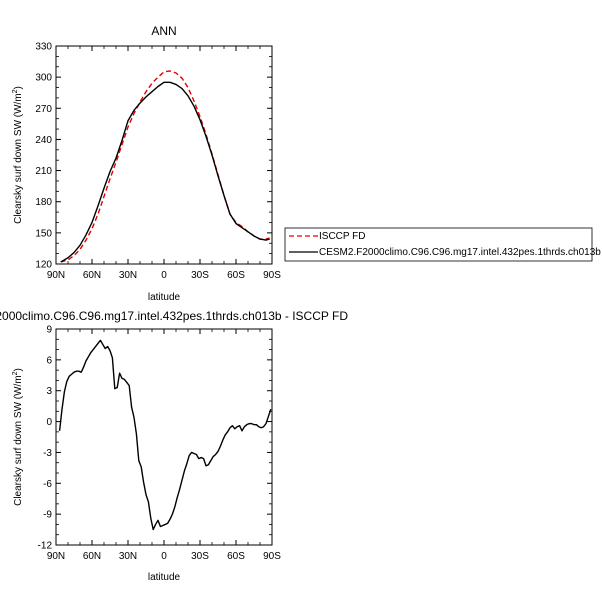 The height and width of the screenshot is (604, 602). What do you see at coordinates (92, 275) in the screenshot?
I see `top-x-tick-label: 60N` at bounding box center [92, 275].